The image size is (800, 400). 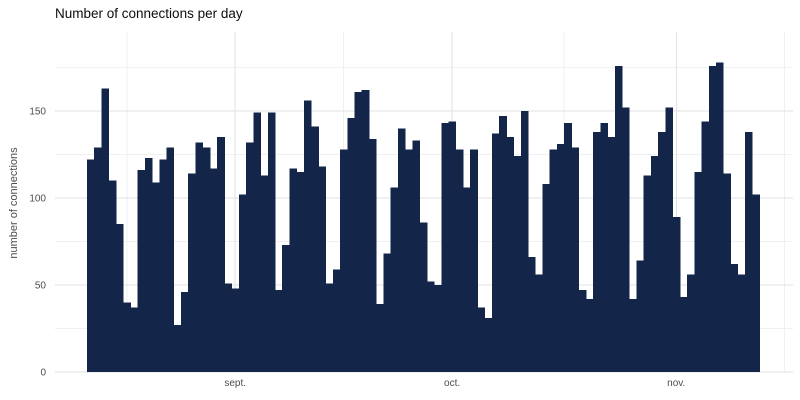 What do you see at coordinates (37, 199) in the screenshot?
I see `y-tick-label: 100` at bounding box center [37, 199].